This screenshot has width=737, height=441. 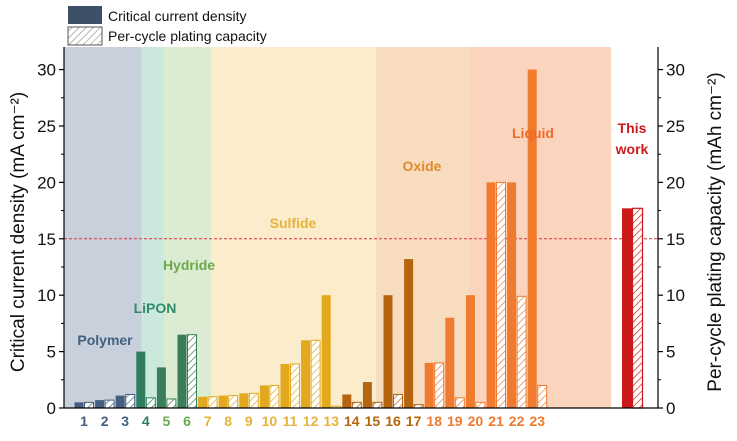 I want to click on category-label-15: 15, so click(x=373, y=421).